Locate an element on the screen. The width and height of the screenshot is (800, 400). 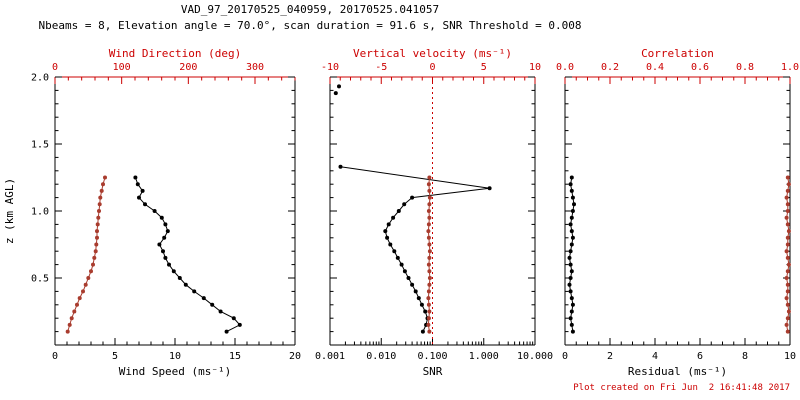
svg-text: 0.4 is located at coordinates (655, 67).